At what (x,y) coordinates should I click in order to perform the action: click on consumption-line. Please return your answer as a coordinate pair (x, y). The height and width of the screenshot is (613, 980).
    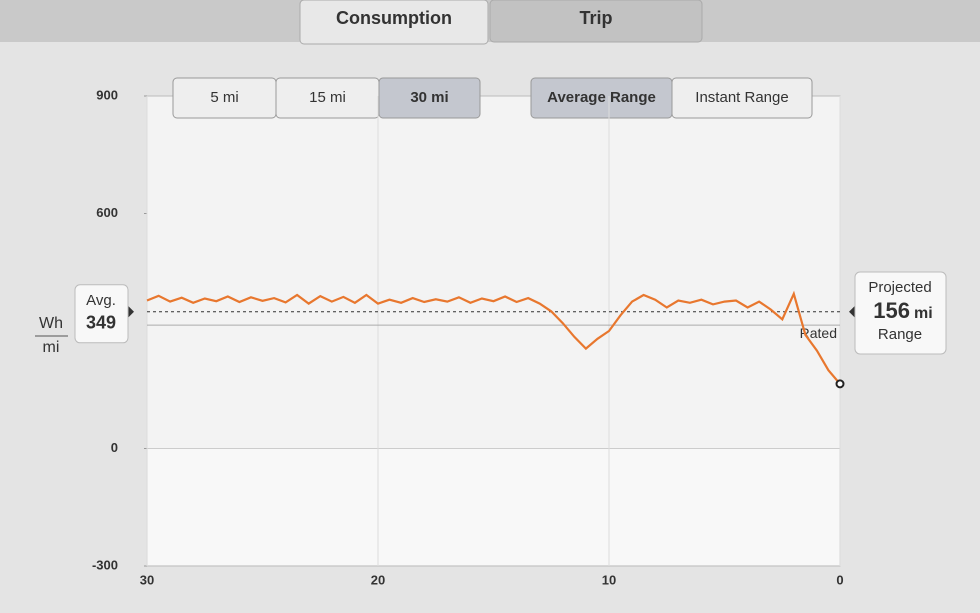
    Looking at the image, I should click on (493, 337).